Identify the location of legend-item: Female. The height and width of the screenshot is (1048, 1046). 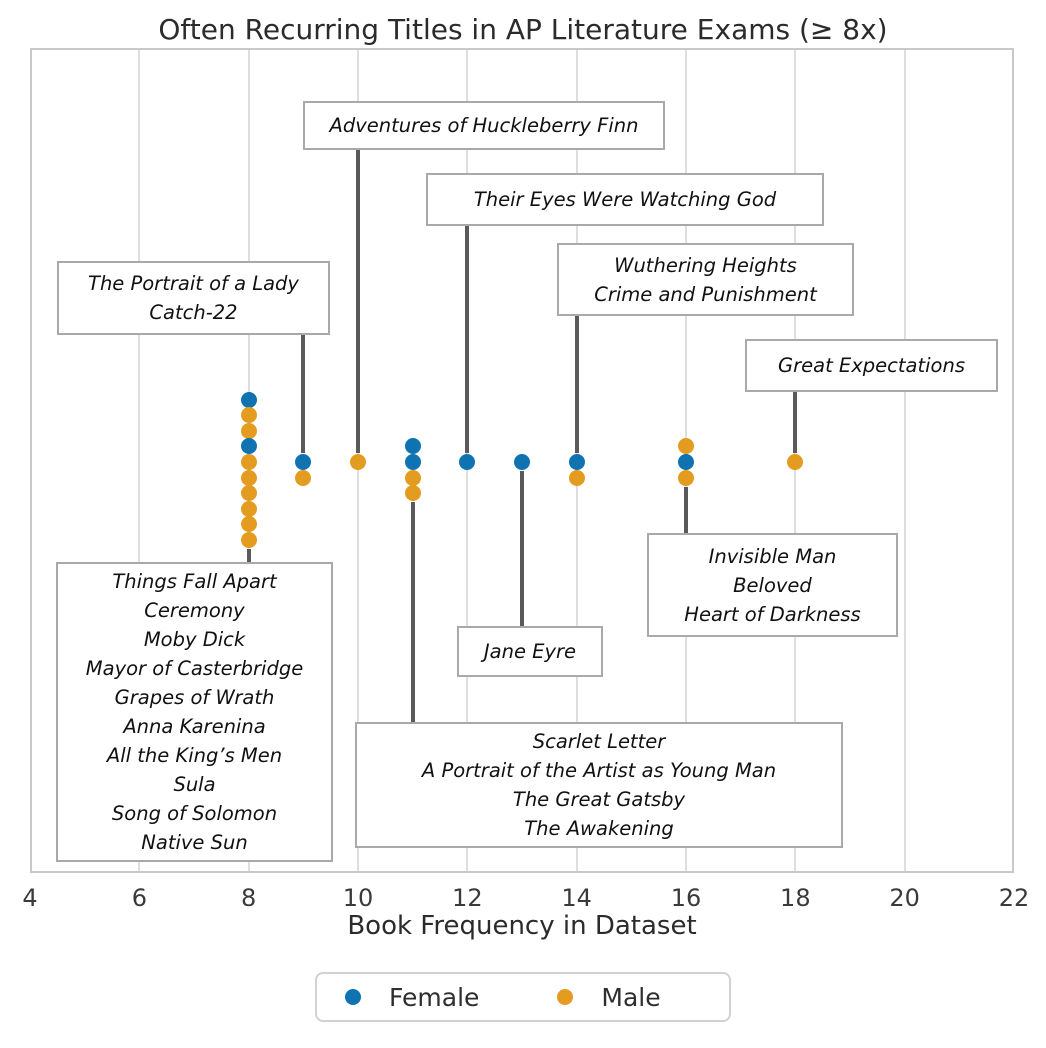
(412, 997).